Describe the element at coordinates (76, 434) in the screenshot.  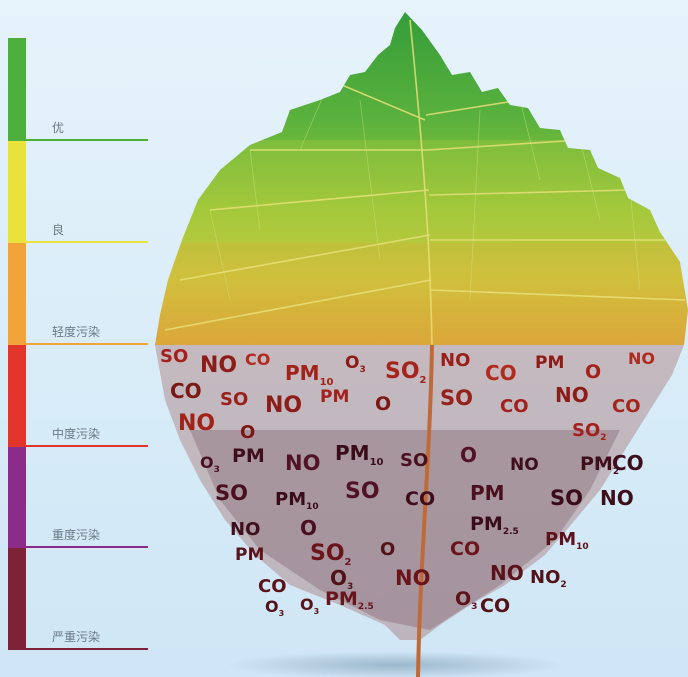
I see `level-label-moderate: 中度污染` at that location.